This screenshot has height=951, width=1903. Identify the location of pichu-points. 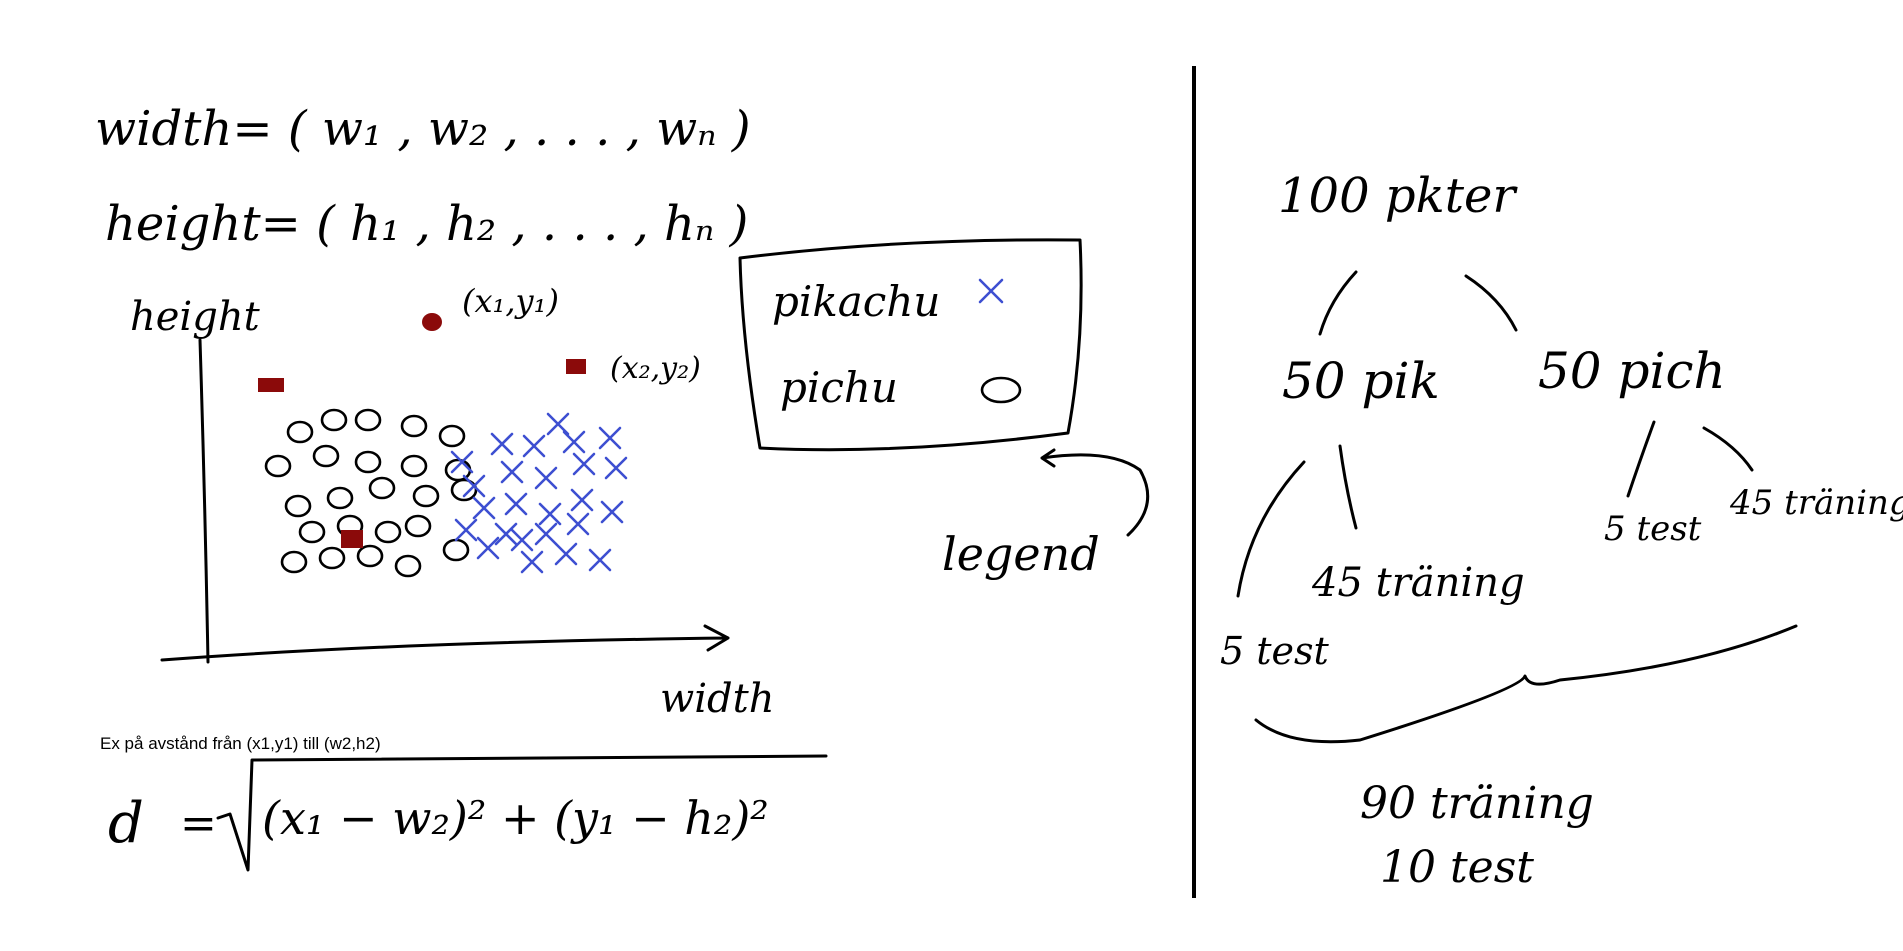
(371, 493).